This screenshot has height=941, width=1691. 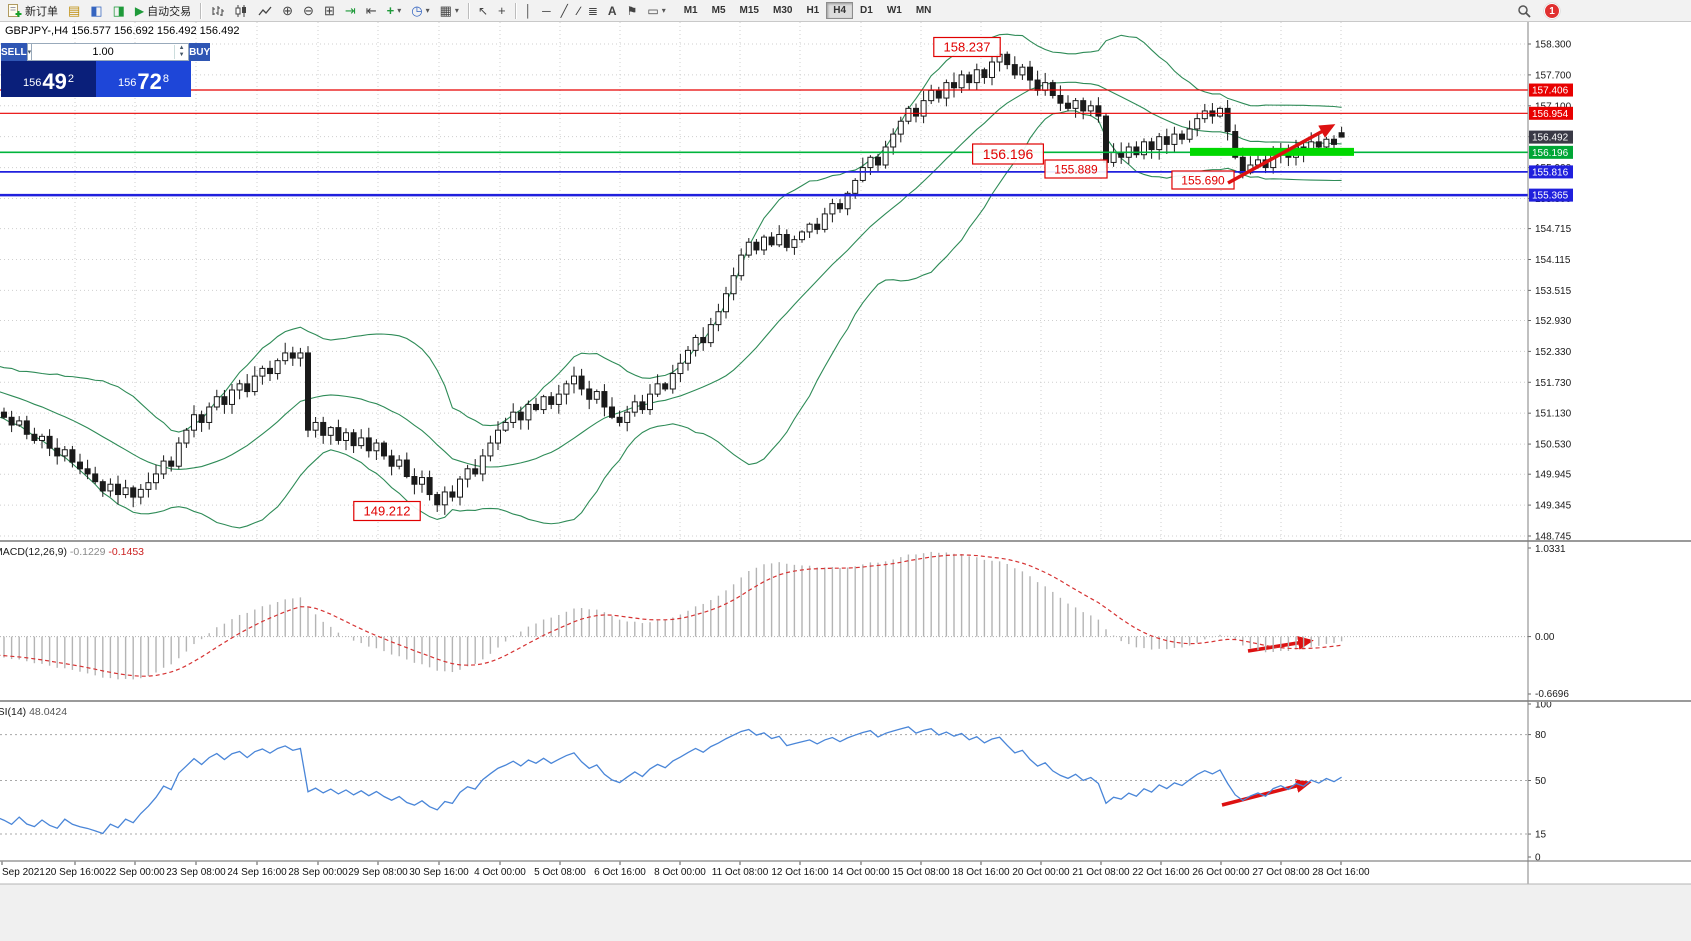 I want to click on notification-badge: 1, so click(x=1552, y=11).